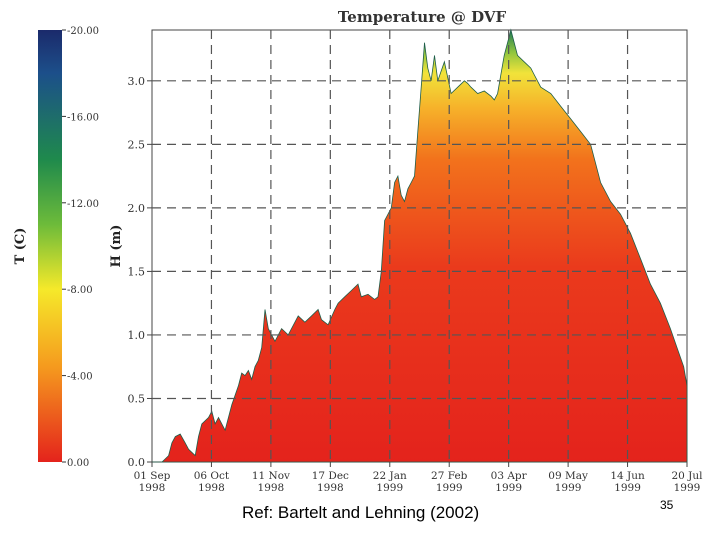 The height and width of the screenshot is (540, 720). I want to click on y-tick-label: 0.5, so click(137, 398).